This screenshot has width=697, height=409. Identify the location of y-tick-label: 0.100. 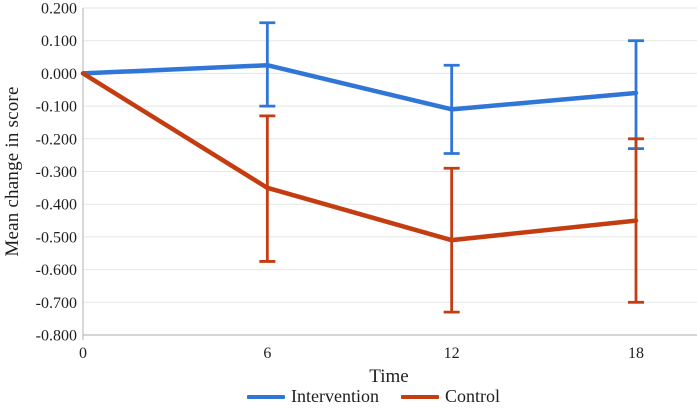
(59, 41).